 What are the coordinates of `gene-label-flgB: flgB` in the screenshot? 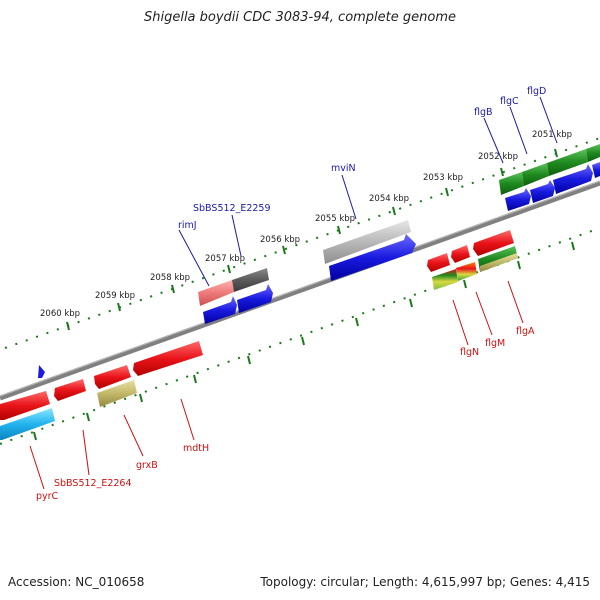 It's located at (483, 112).